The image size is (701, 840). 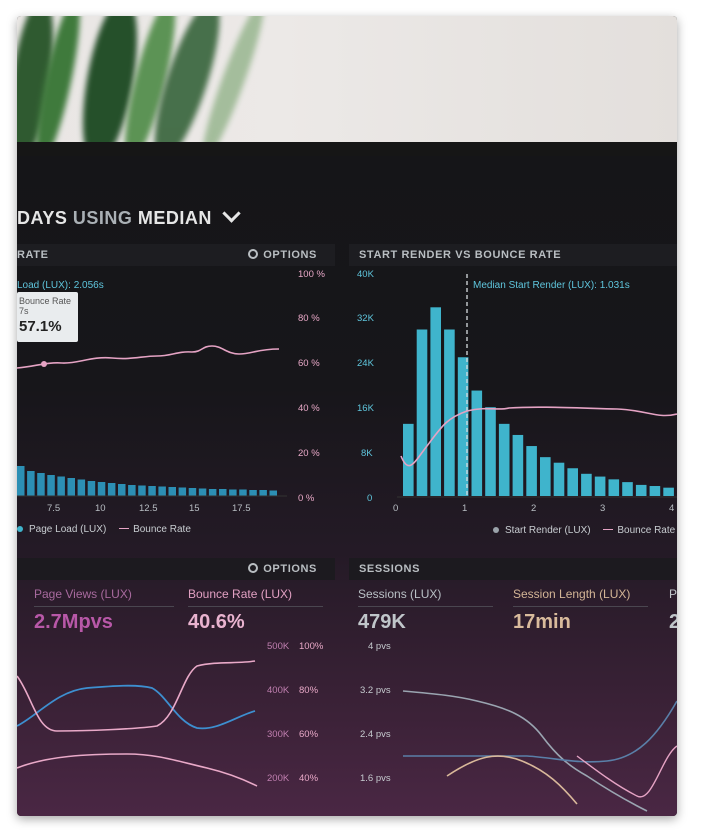 What do you see at coordinates (102, 218) in the screenshot?
I see `title-using: USING` at bounding box center [102, 218].